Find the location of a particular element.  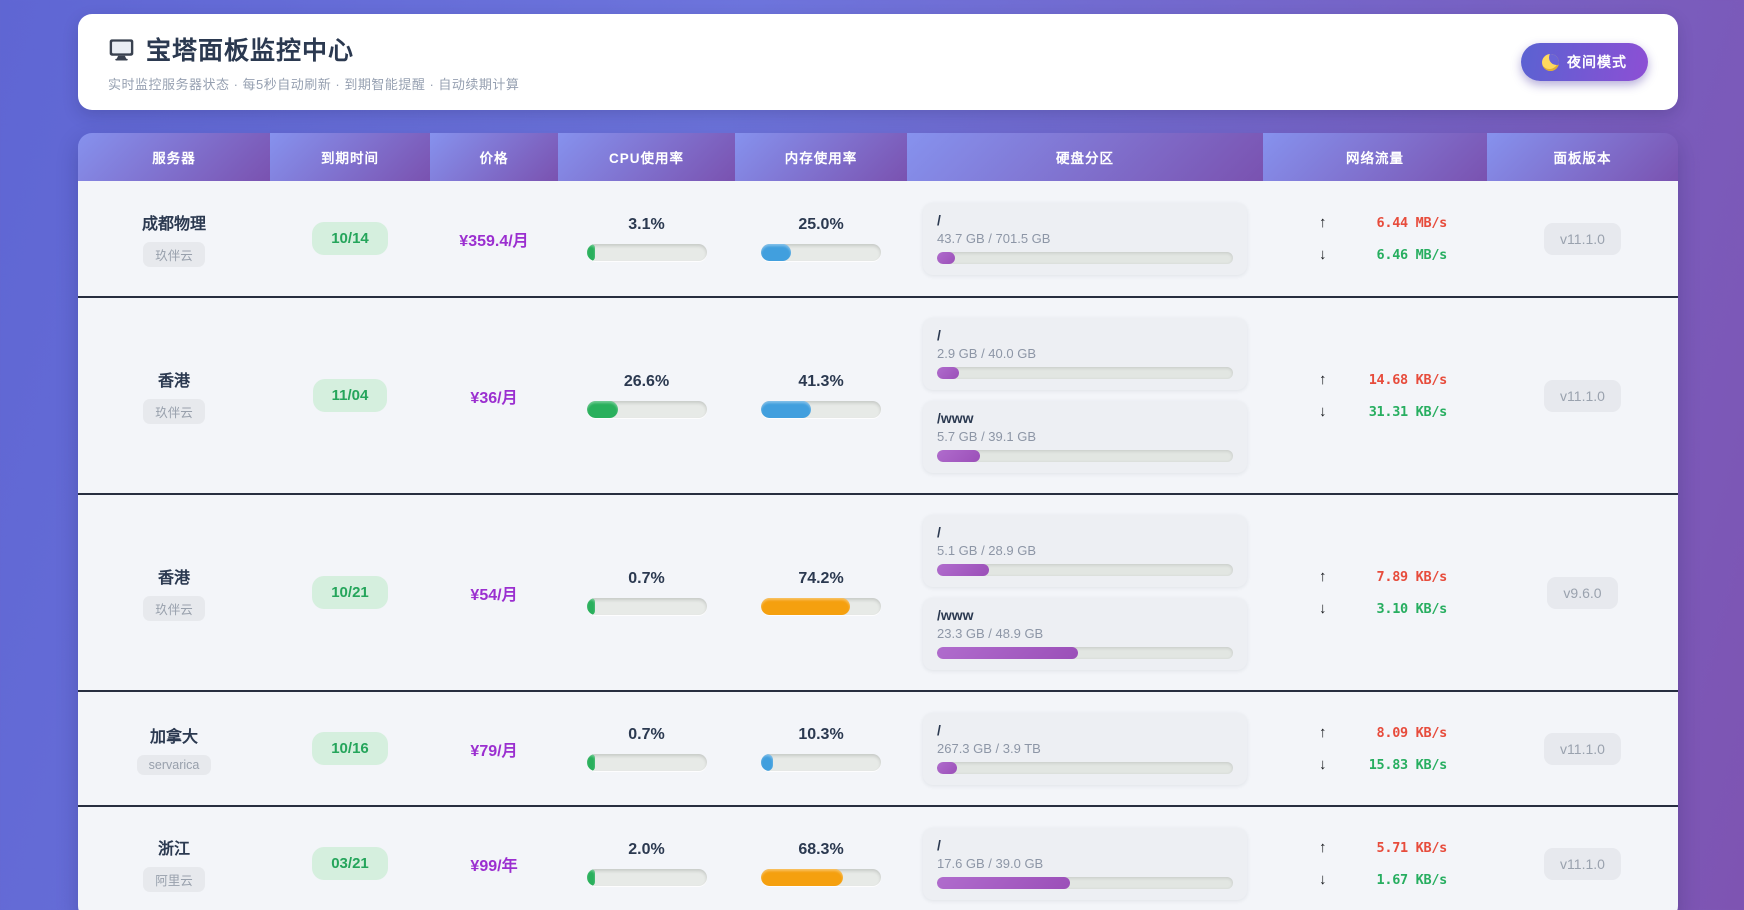

price-label: ¥359.4/月 is located at coordinates (494, 241).